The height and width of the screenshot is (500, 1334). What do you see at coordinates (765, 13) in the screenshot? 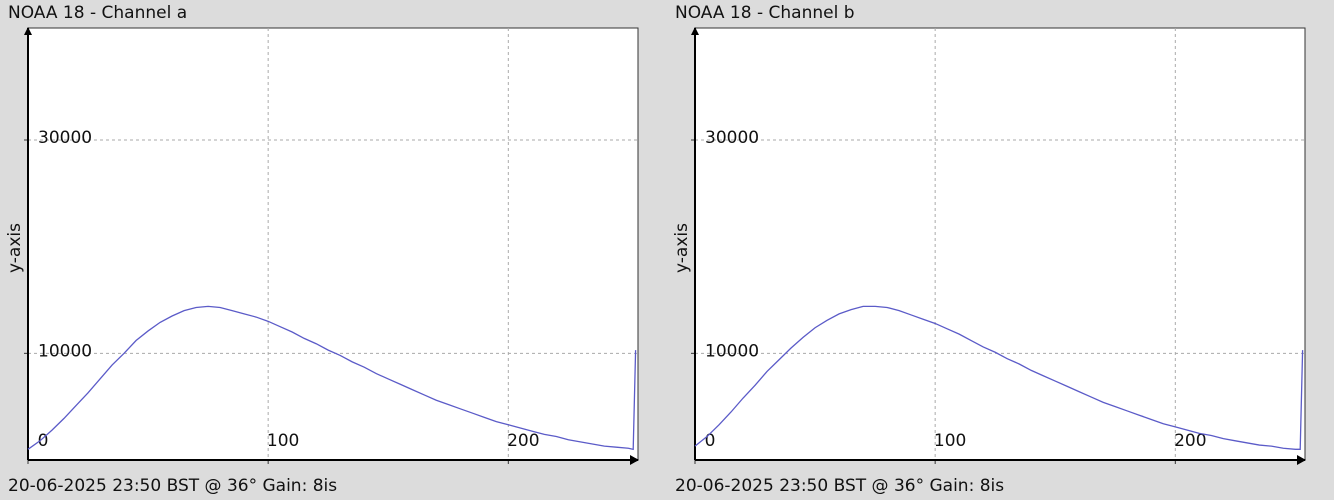
I see `chart-title: NOAA 18 - Channel b` at bounding box center [765, 13].